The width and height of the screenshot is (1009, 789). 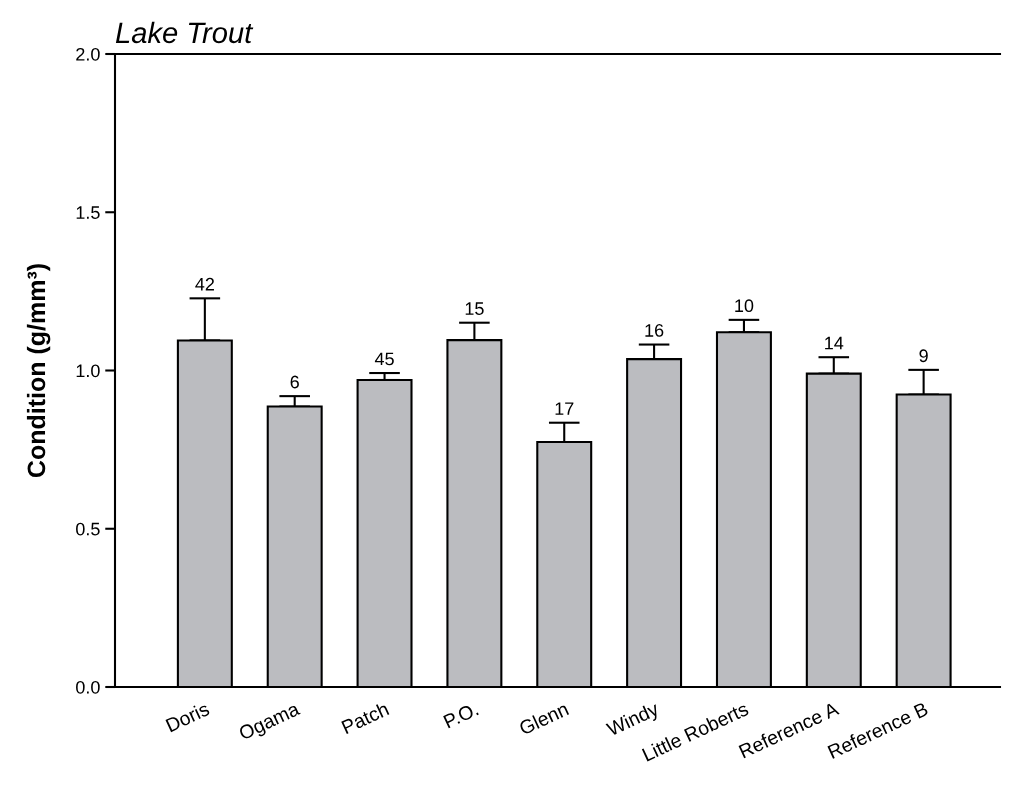 What do you see at coordinates (88, 687) in the screenshot?
I see `y-tick-label: 0.0` at bounding box center [88, 687].